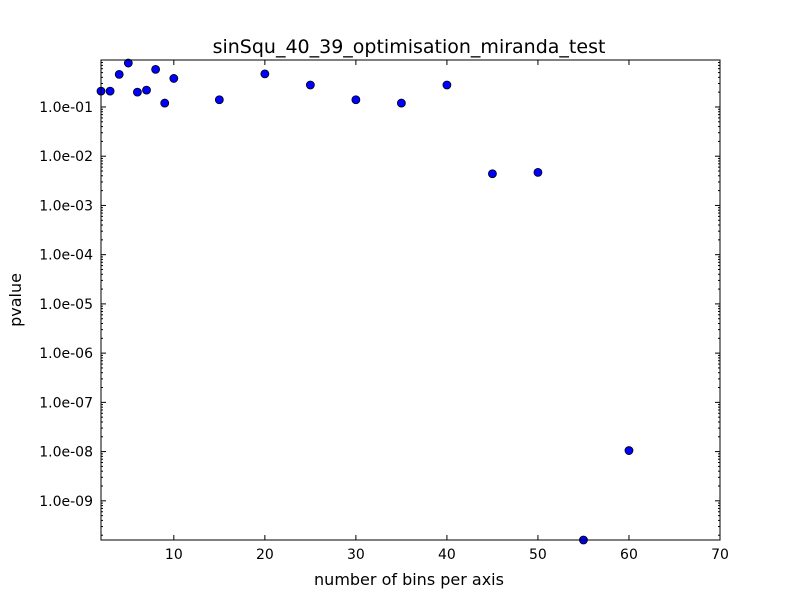 The image size is (800, 600). What do you see at coordinates (66, 108) in the screenshot?
I see `y-tick-label: 1.0e-01` at bounding box center [66, 108].